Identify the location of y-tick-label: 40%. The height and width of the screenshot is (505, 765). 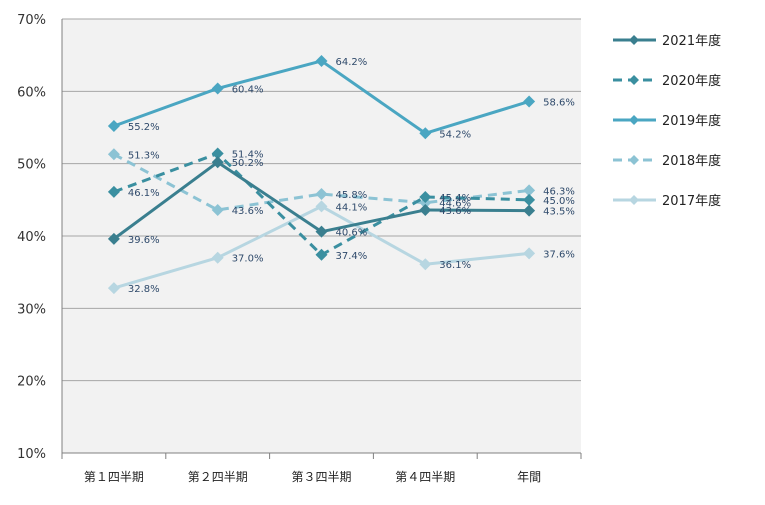
(31, 237).